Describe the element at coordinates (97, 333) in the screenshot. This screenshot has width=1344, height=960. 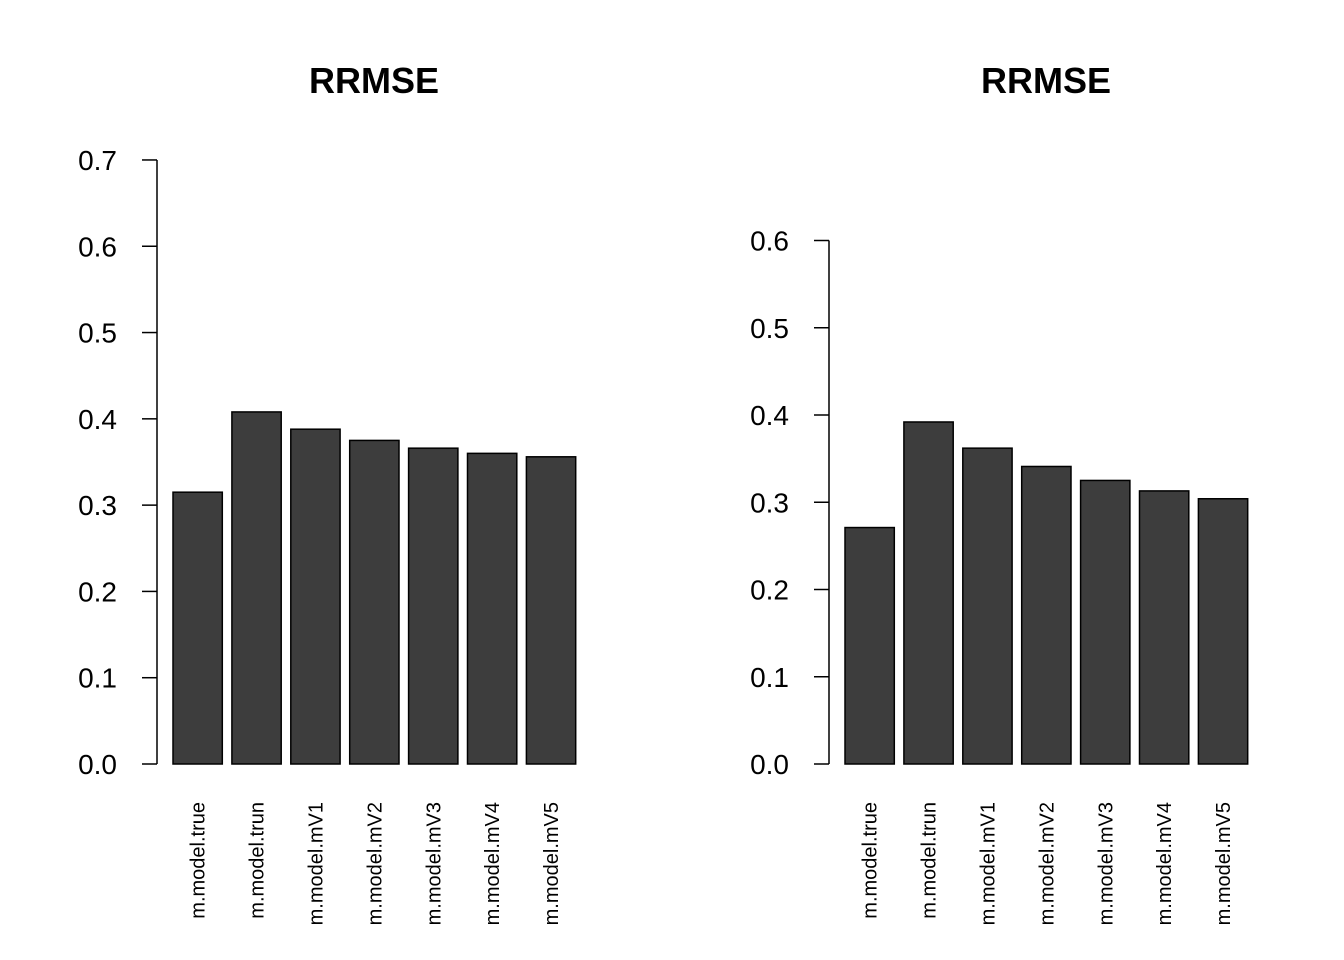
I see `y-tick-label-left: 0.5` at that location.